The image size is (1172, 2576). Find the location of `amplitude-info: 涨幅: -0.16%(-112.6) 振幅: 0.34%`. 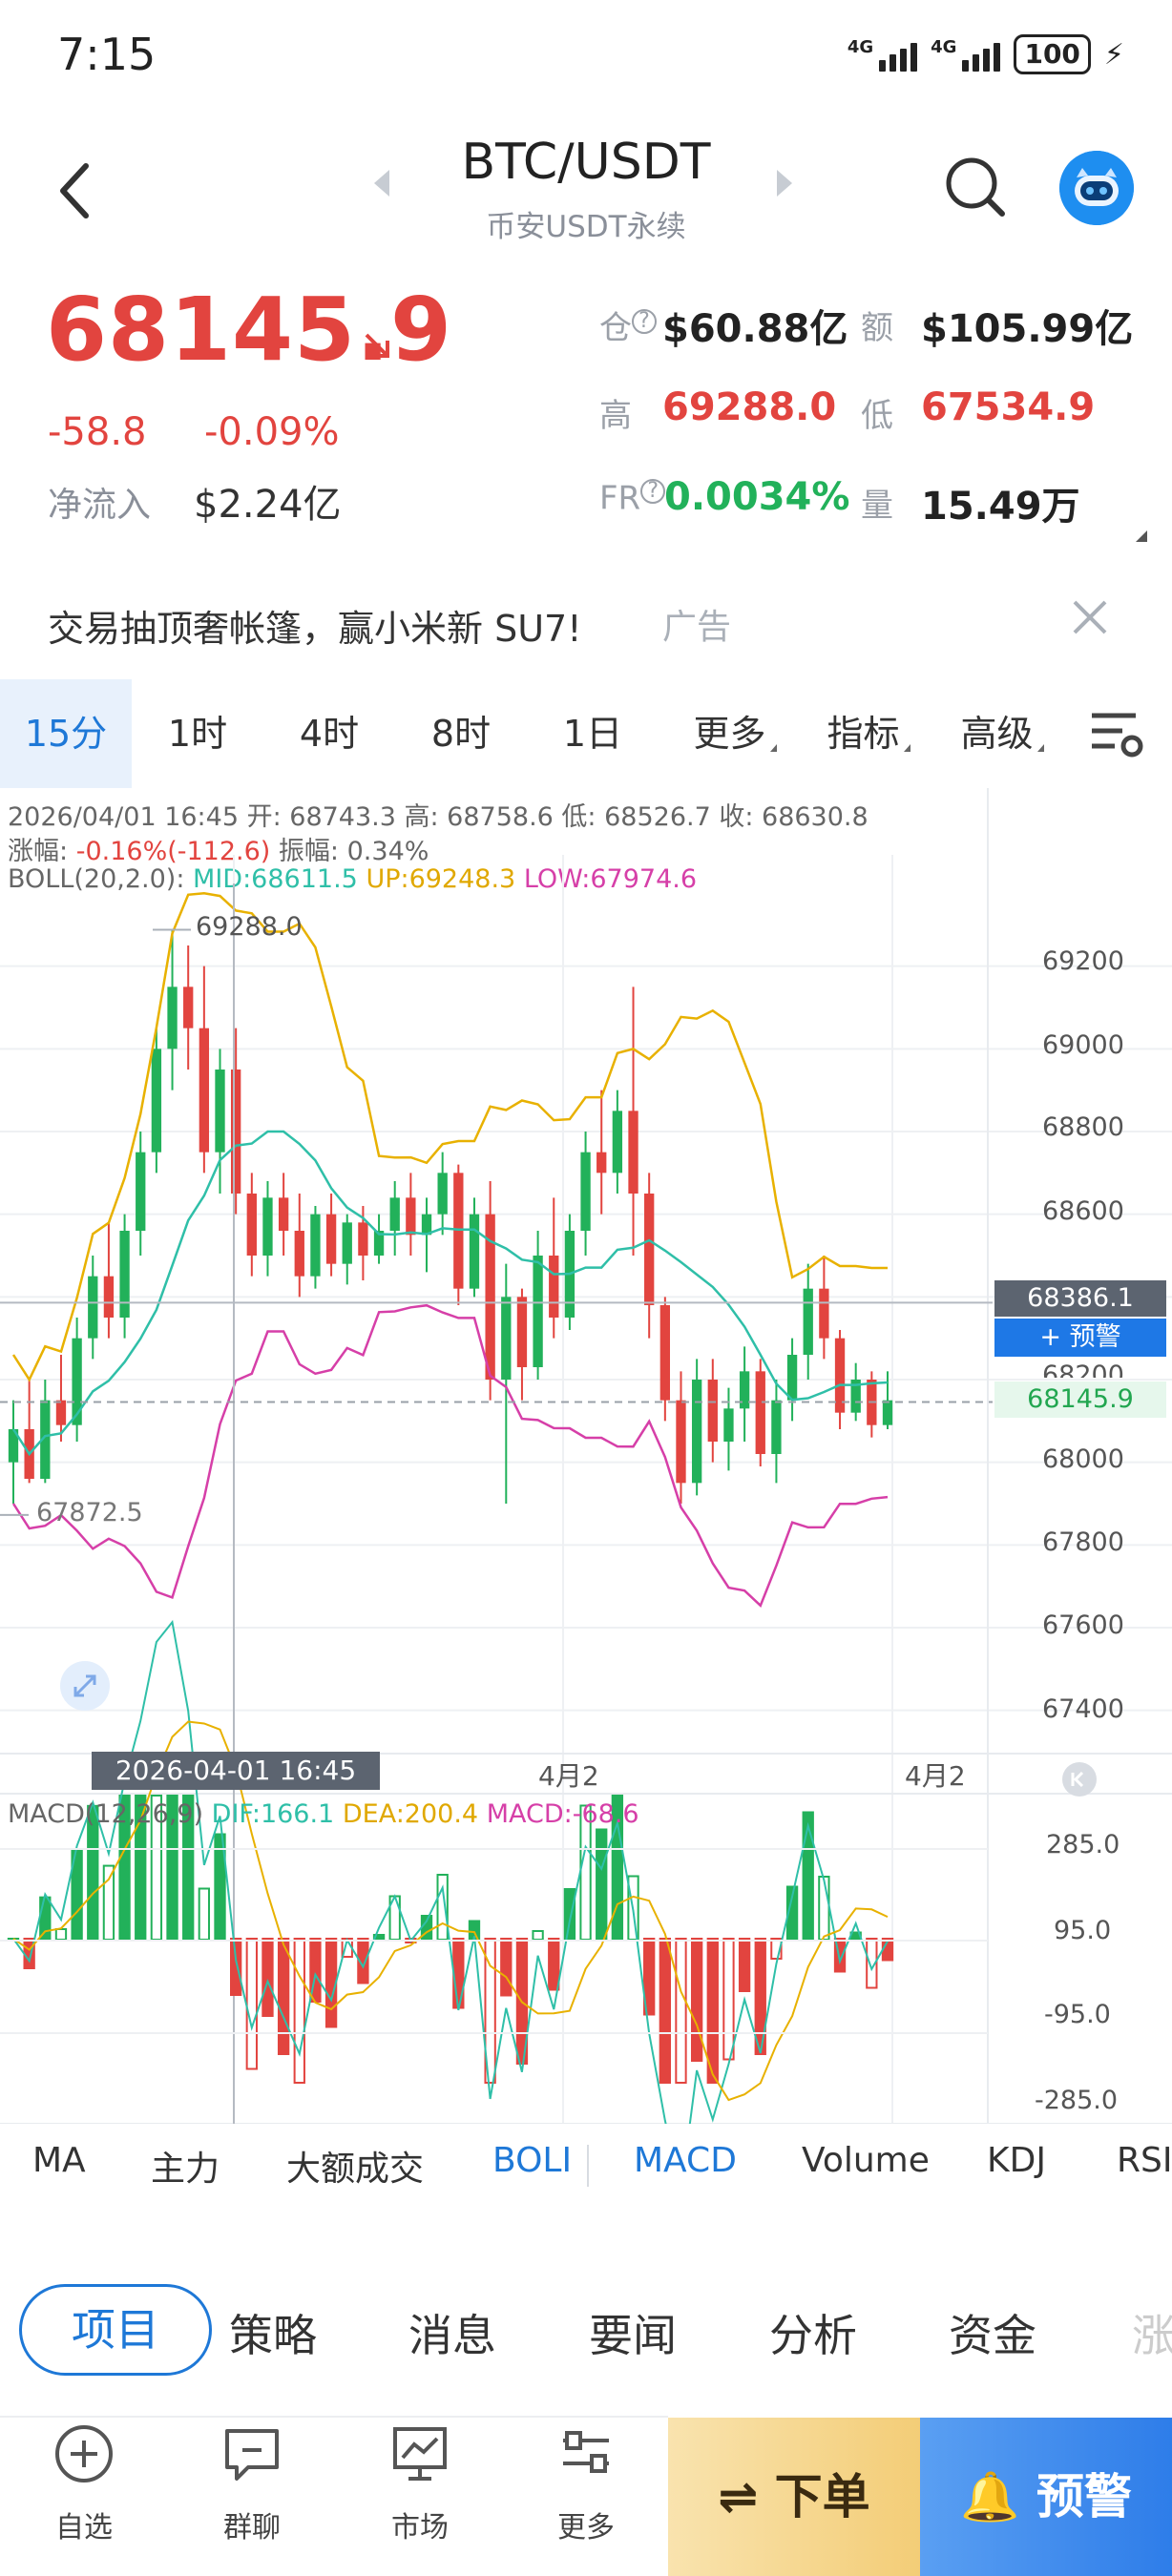

amplitude-info: 涨幅: -0.16%(-112.6) 振幅: 0.34% is located at coordinates (218, 851).